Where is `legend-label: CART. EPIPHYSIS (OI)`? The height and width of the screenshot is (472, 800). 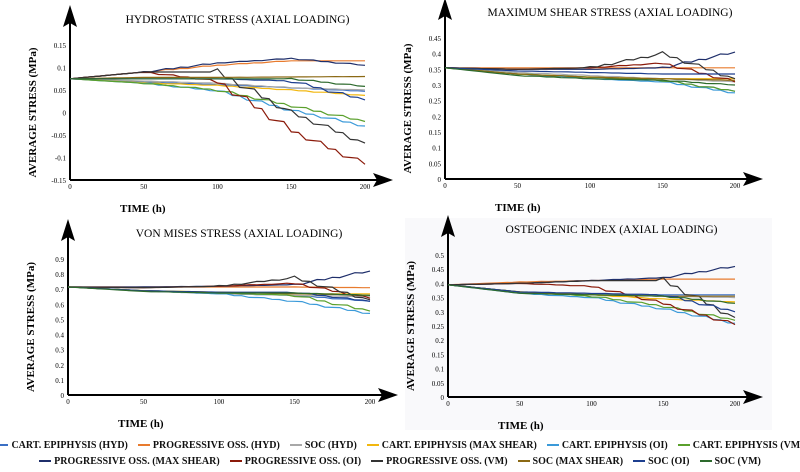 legend-label: CART. EPIPHYSIS (OI) is located at coordinates (614, 445).